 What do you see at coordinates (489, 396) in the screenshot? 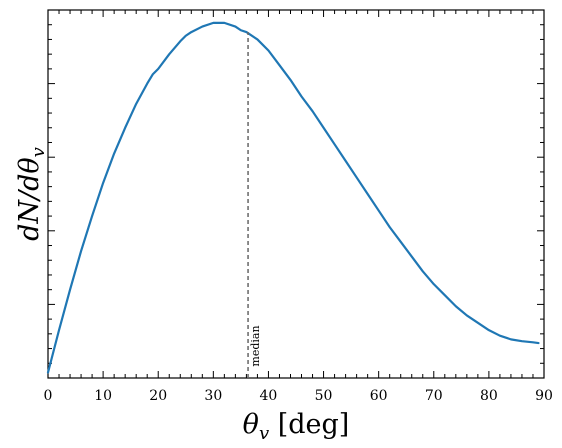
I see `x-tick-label: 80` at bounding box center [489, 396].